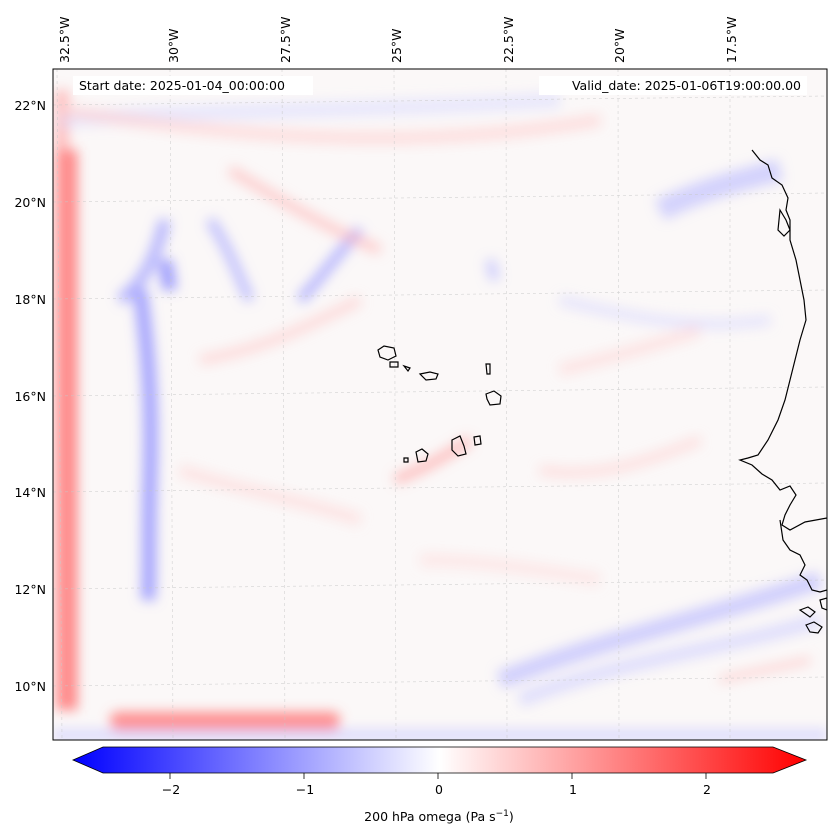  Describe the element at coordinates (30, 492) in the screenshot. I see `lat-label-14n: 14°N` at that location.